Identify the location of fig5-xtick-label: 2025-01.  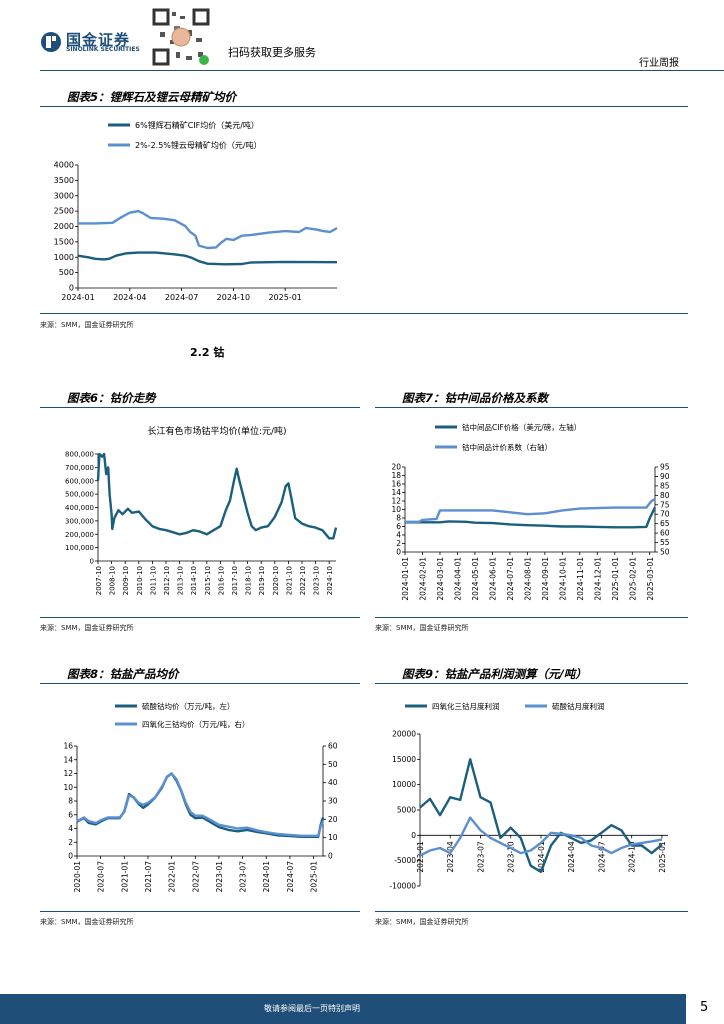
(284, 297).